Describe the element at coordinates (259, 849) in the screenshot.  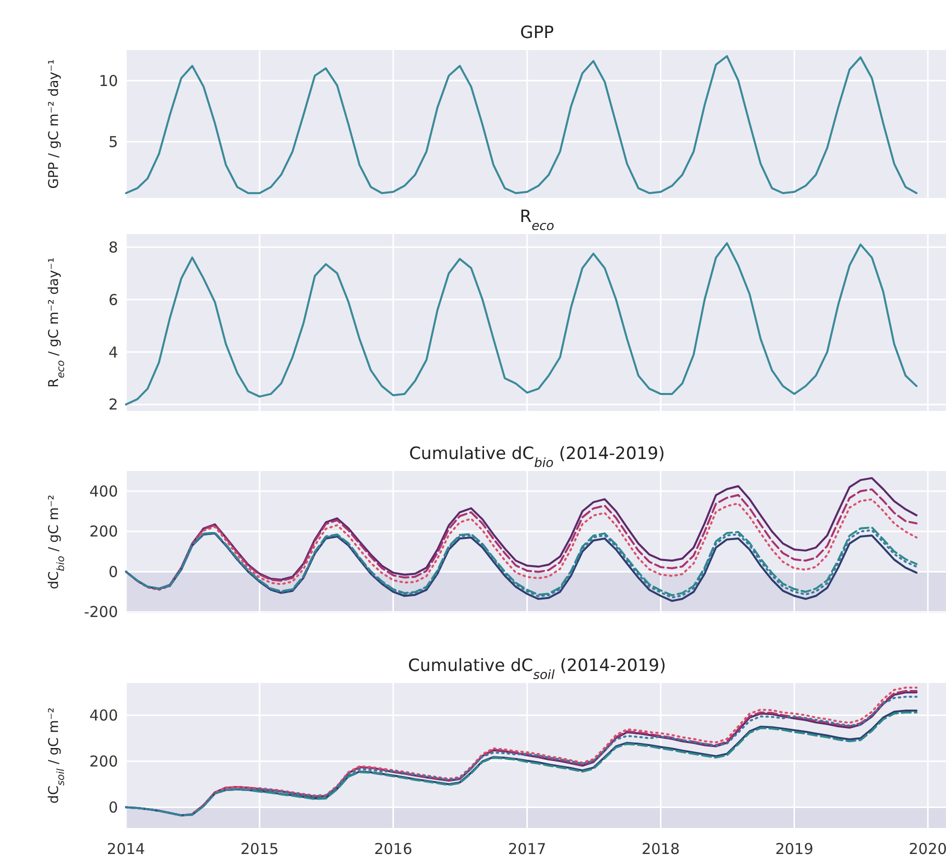
I see `x-tick-label: 2015` at that location.